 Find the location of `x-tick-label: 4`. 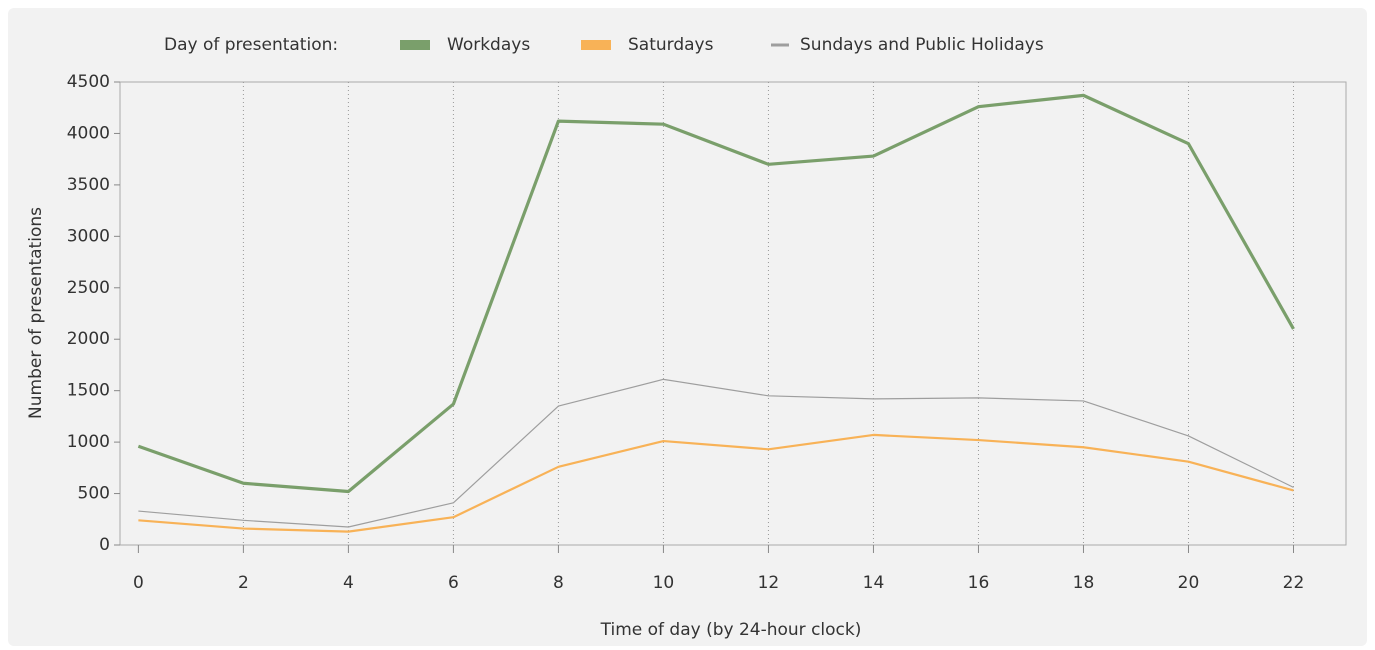

x-tick-label: 4 is located at coordinates (348, 583).